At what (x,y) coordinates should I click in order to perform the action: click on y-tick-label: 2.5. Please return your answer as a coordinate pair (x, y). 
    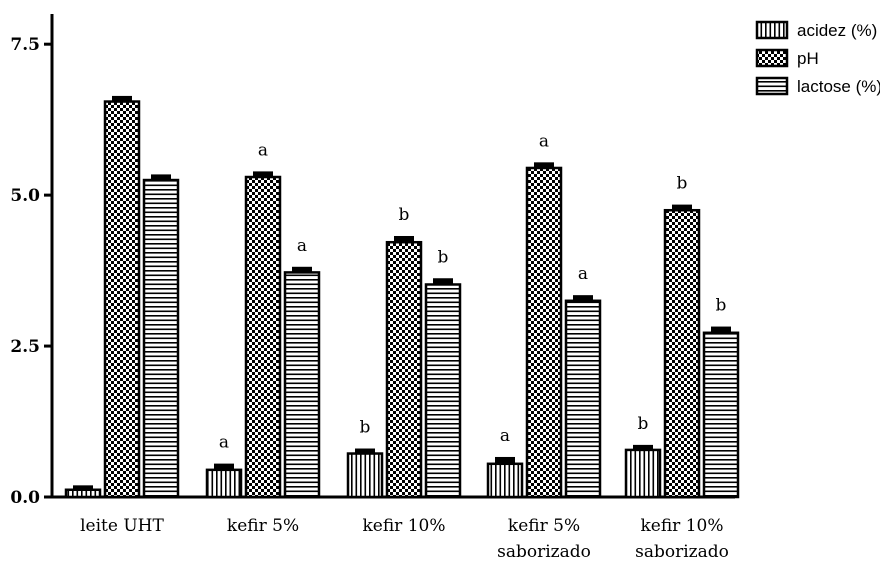
    Looking at the image, I should click on (25, 347).